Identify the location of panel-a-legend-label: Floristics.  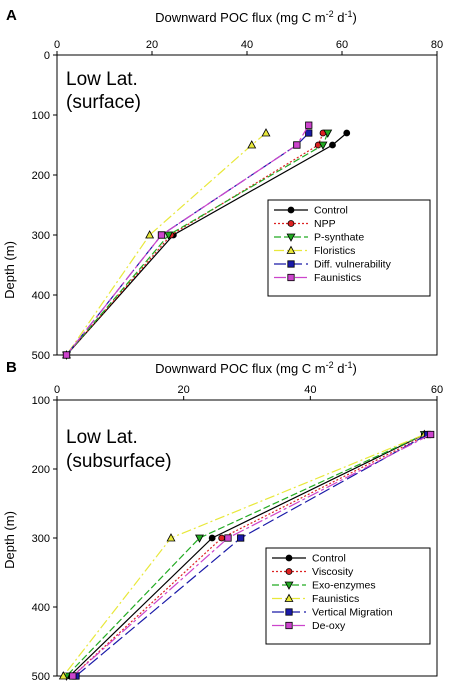
(334, 251).